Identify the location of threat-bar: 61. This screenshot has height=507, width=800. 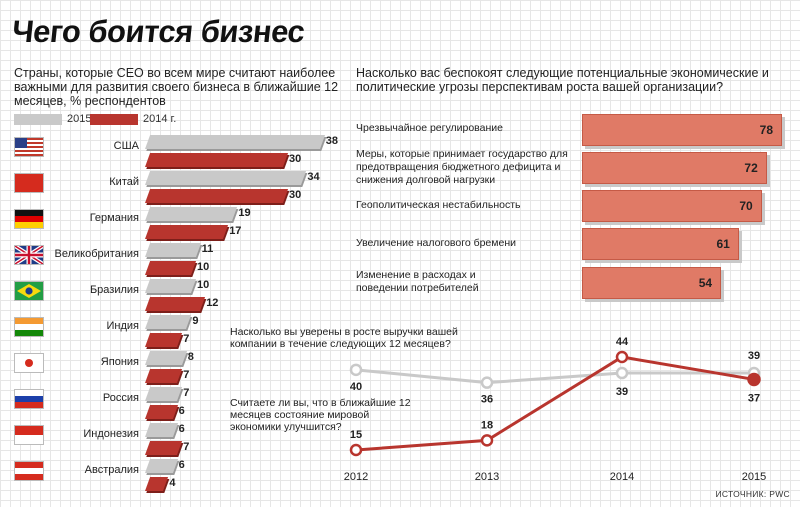
(660, 244).